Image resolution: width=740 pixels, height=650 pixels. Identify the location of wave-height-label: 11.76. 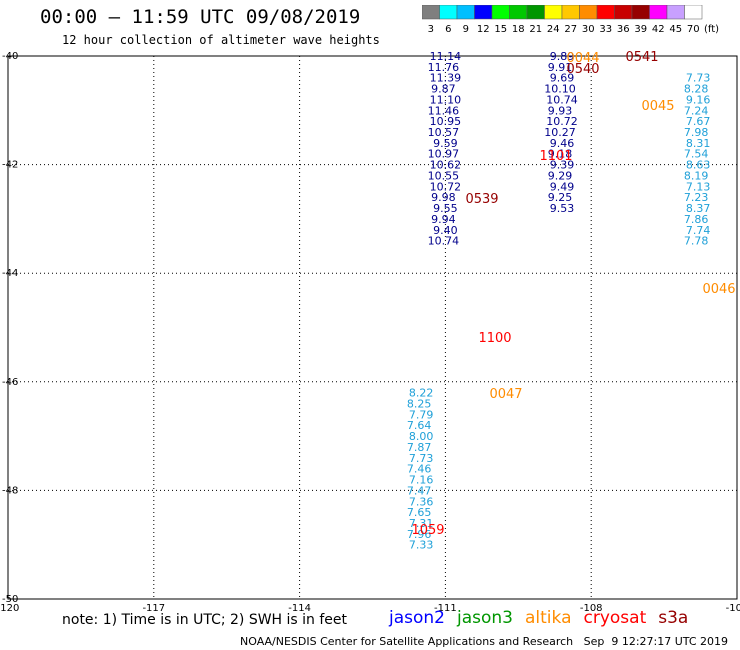
(444, 67).